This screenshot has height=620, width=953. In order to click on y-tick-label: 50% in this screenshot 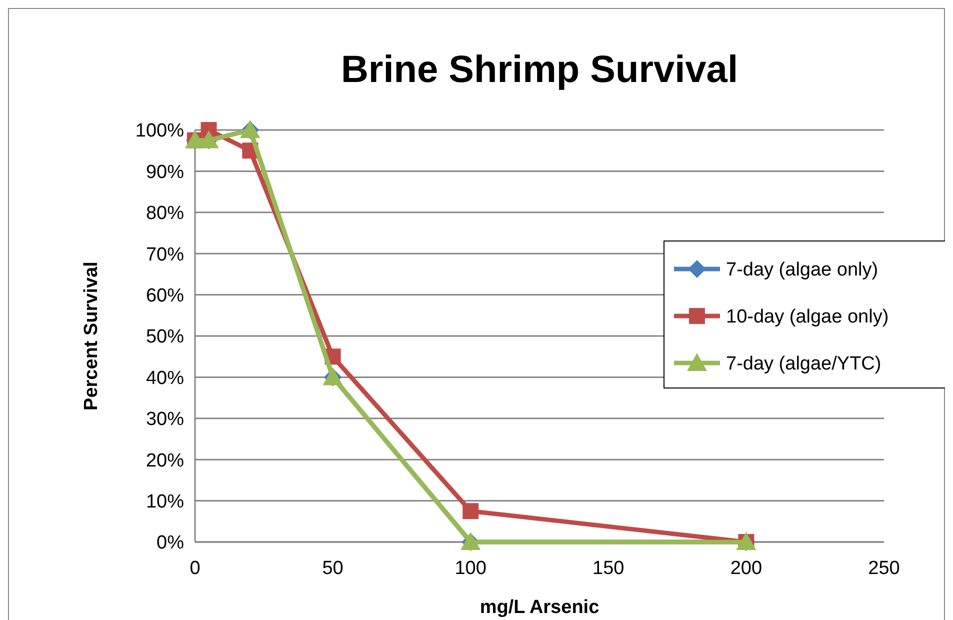, I will do `click(165, 337)`.